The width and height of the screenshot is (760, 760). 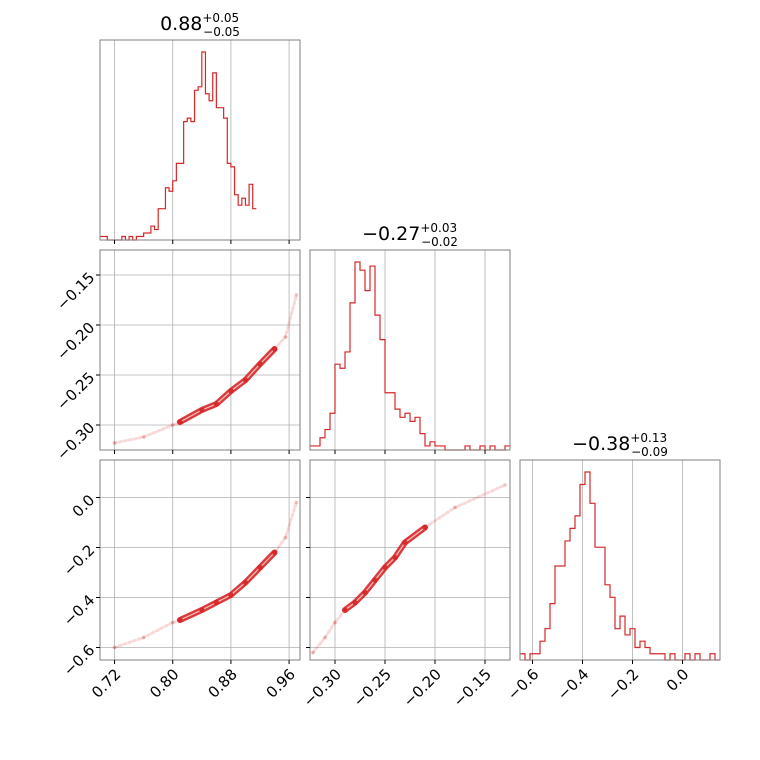 What do you see at coordinates (84, 506) in the screenshot?
I see `y-tick-label-2-3: 0.0` at bounding box center [84, 506].